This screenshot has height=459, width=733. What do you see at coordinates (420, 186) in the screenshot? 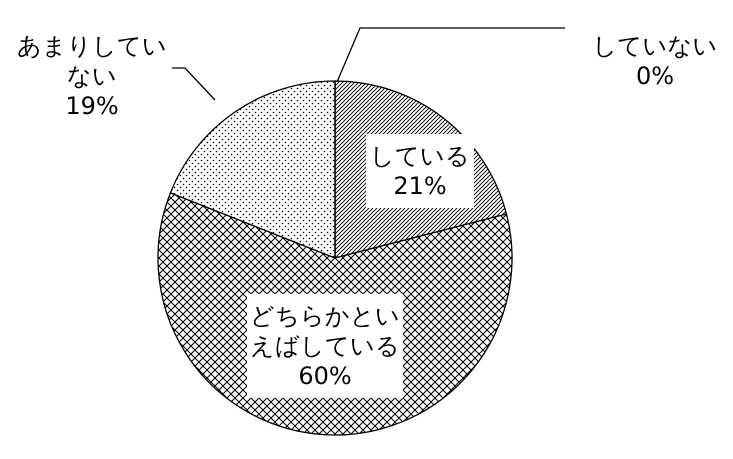
I see `data-label: 21%` at bounding box center [420, 186].